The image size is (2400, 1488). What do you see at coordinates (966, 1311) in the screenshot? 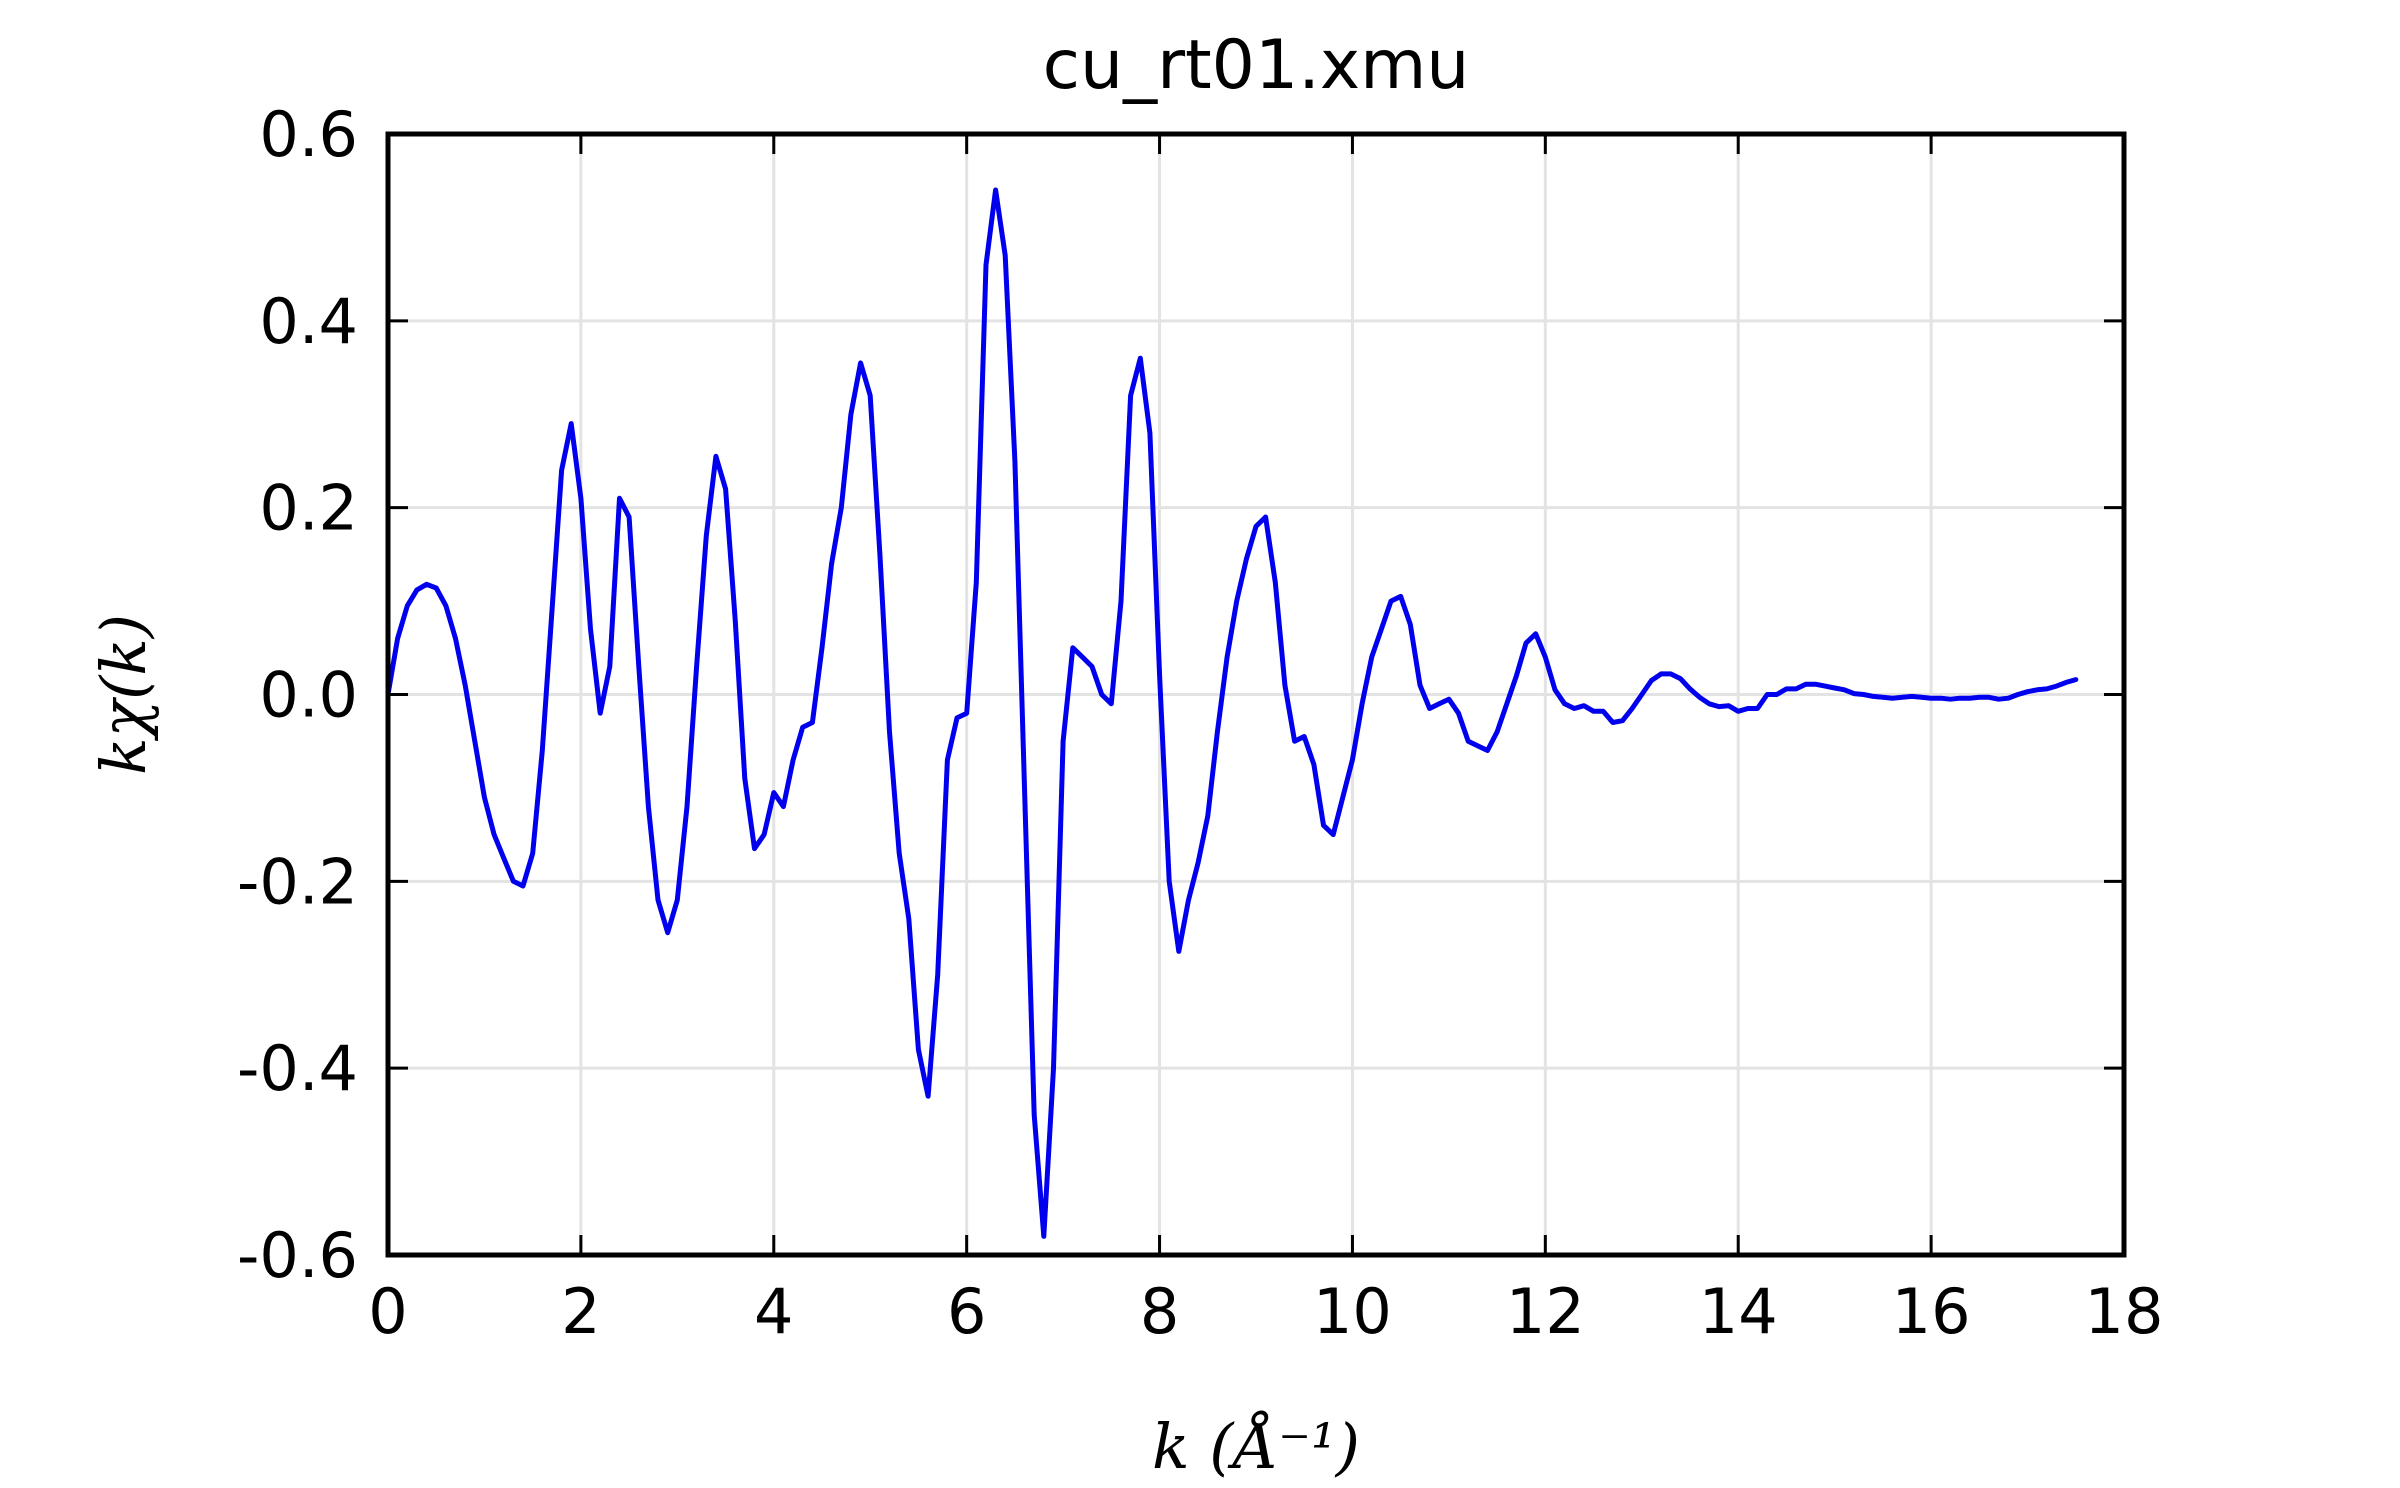
I see `x-tick-label: 6` at bounding box center [966, 1311].